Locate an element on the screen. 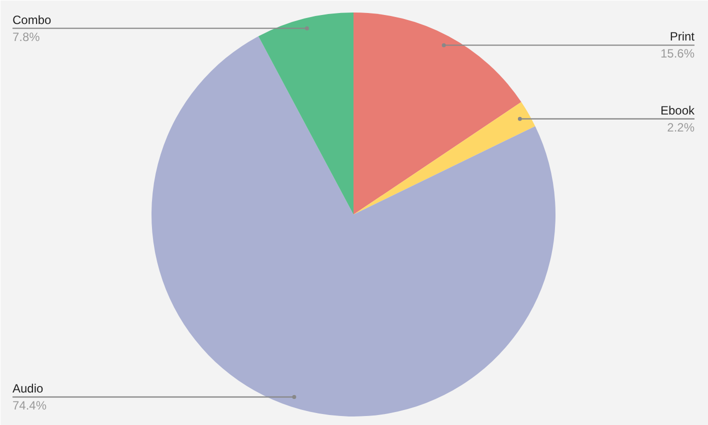 The image size is (708, 425). data-label: 74.4% is located at coordinates (29, 405).